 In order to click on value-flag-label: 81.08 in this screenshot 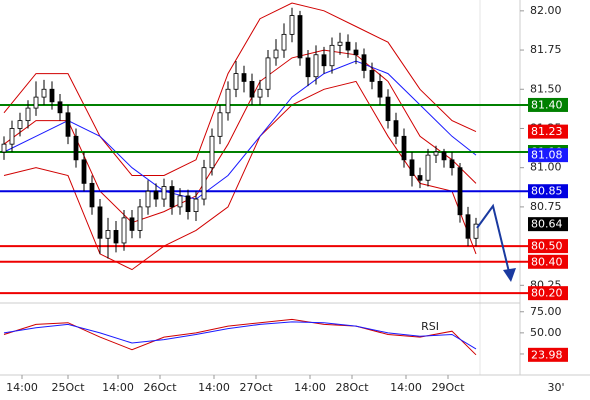, I will do `click(547, 155)`.